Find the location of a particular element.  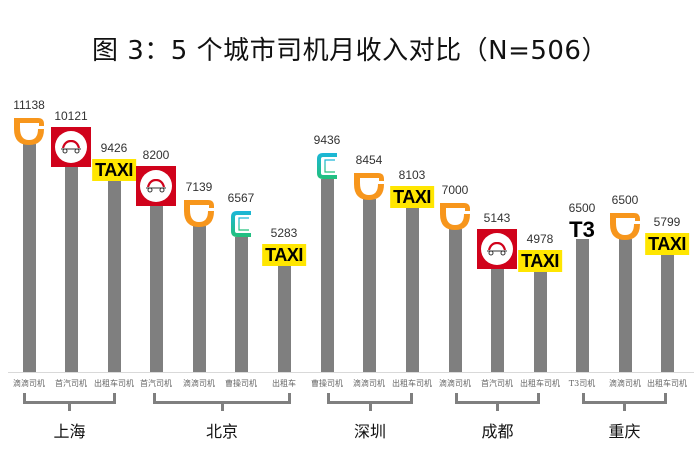

chart-title: 图 3：5 个城市司机月收入对比（N=506） is located at coordinates (350, 51).